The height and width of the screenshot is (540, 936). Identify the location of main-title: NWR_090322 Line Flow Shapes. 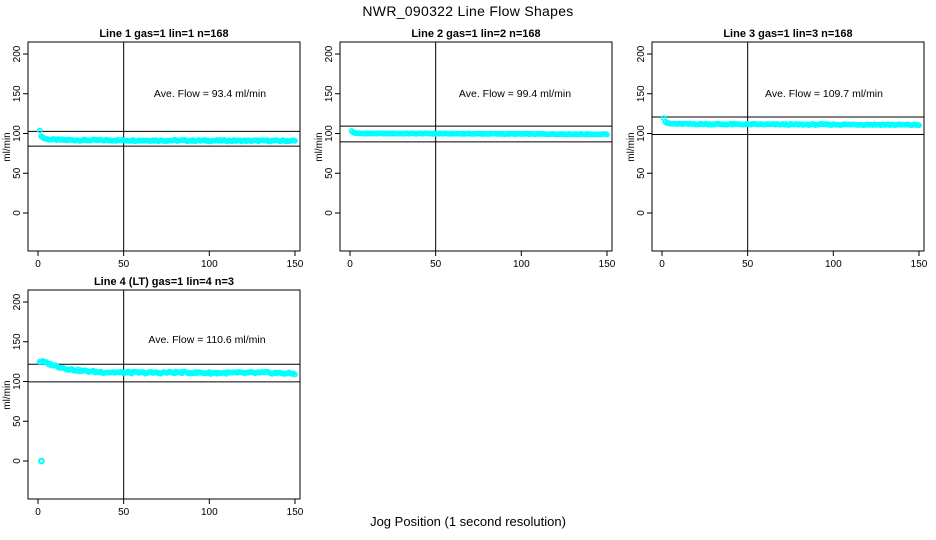
(468, 11).